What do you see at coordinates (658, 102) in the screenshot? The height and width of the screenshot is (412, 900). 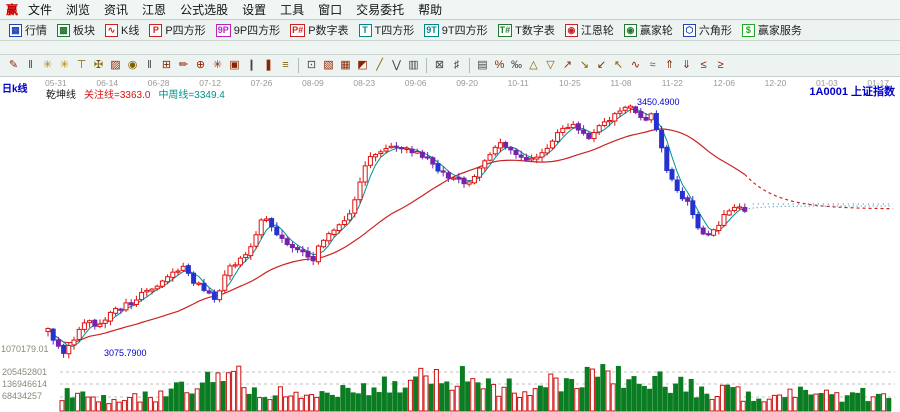 I see `high-price-annotation: 3450.4900` at bounding box center [658, 102].